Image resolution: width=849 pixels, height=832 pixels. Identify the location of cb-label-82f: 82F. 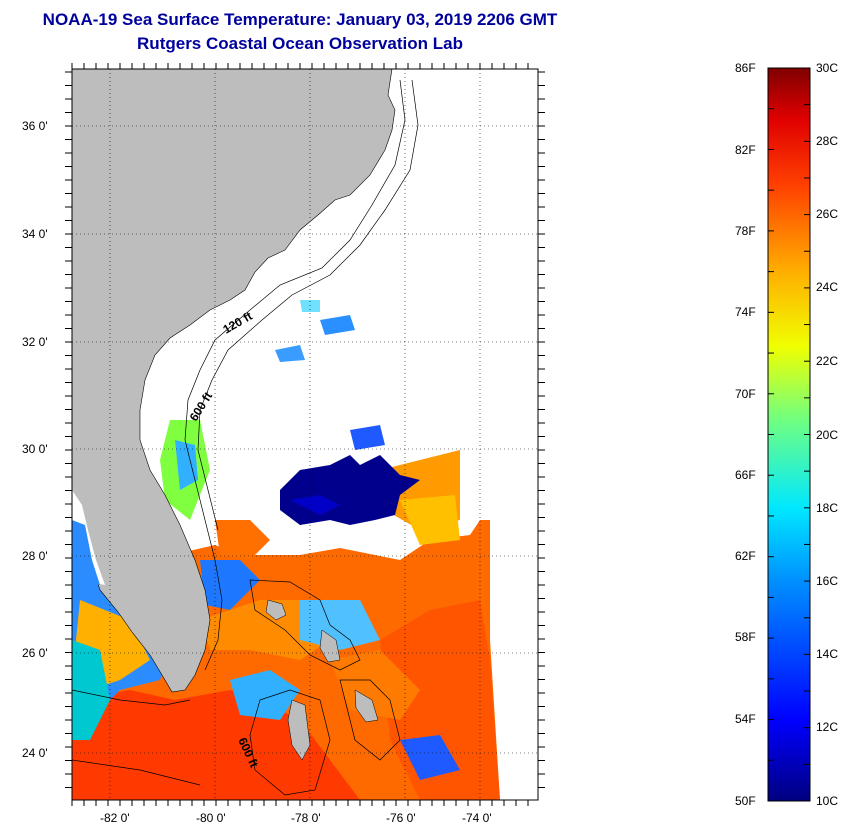
(745, 150).